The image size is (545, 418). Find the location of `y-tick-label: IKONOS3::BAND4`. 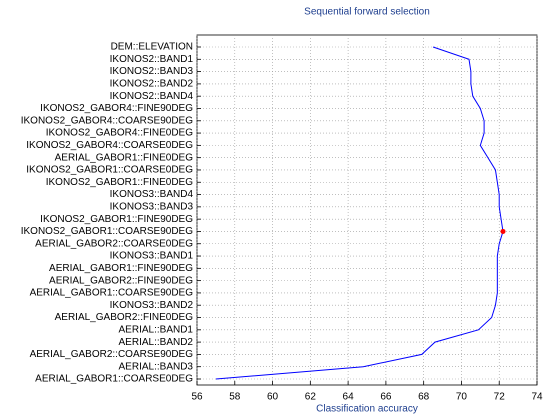

y-tick-label: IKONOS3::BAND4 is located at coordinates (152, 194).